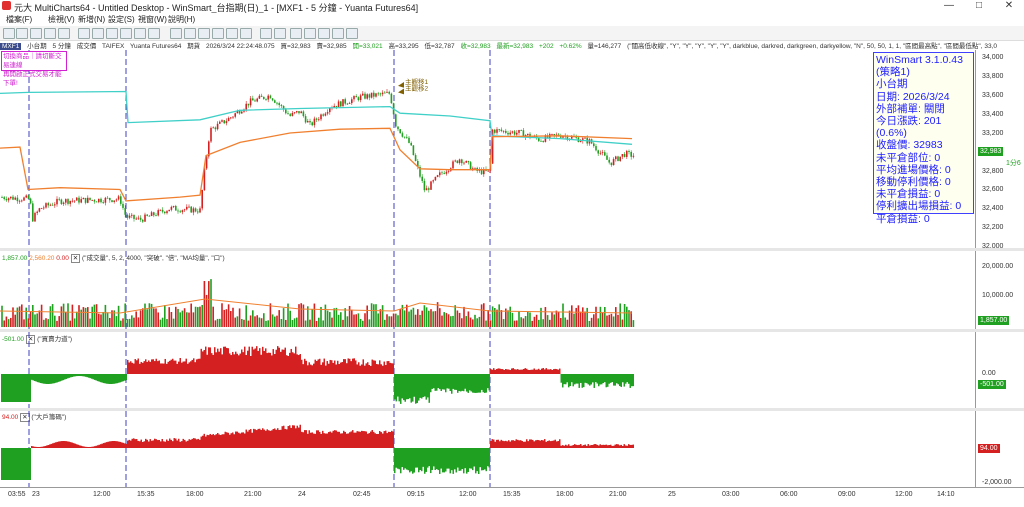 This screenshot has width=1024, height=507. Describe the element at coordinates (979, 5) in the screenshot. I see `maximize-button: □` at that location.